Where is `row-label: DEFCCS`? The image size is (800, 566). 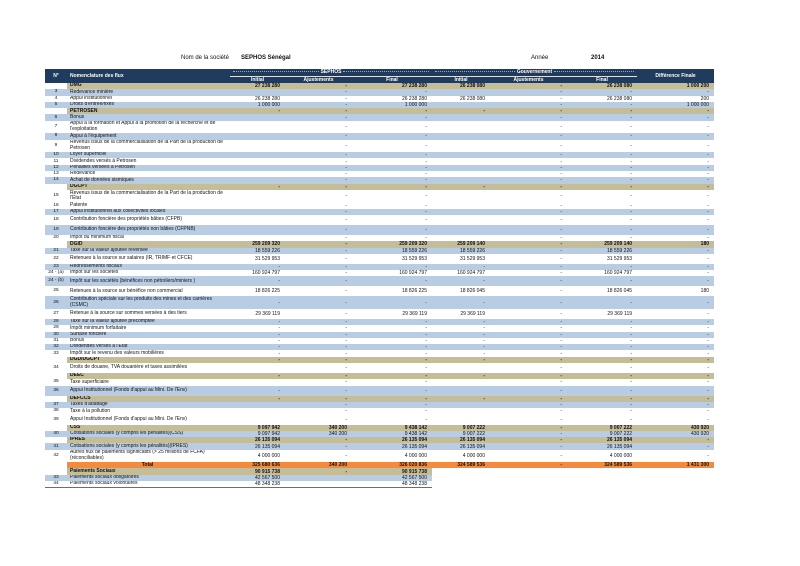
row-label: DEFCCS is located at coordinates (148, 398).